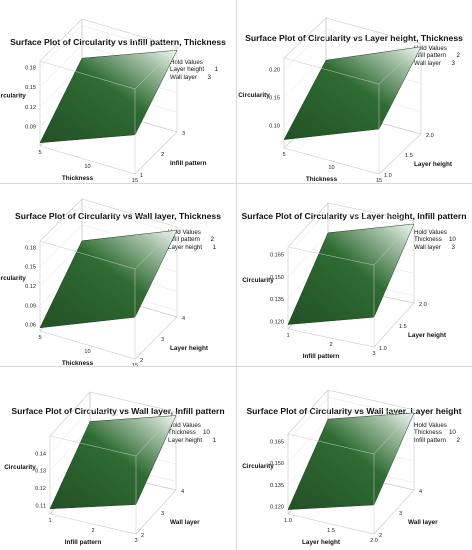 This screenshot has height=550, width=472. Describe the element at coordinates (236, 183) in the screenshot. I see `row-divider` at that location.